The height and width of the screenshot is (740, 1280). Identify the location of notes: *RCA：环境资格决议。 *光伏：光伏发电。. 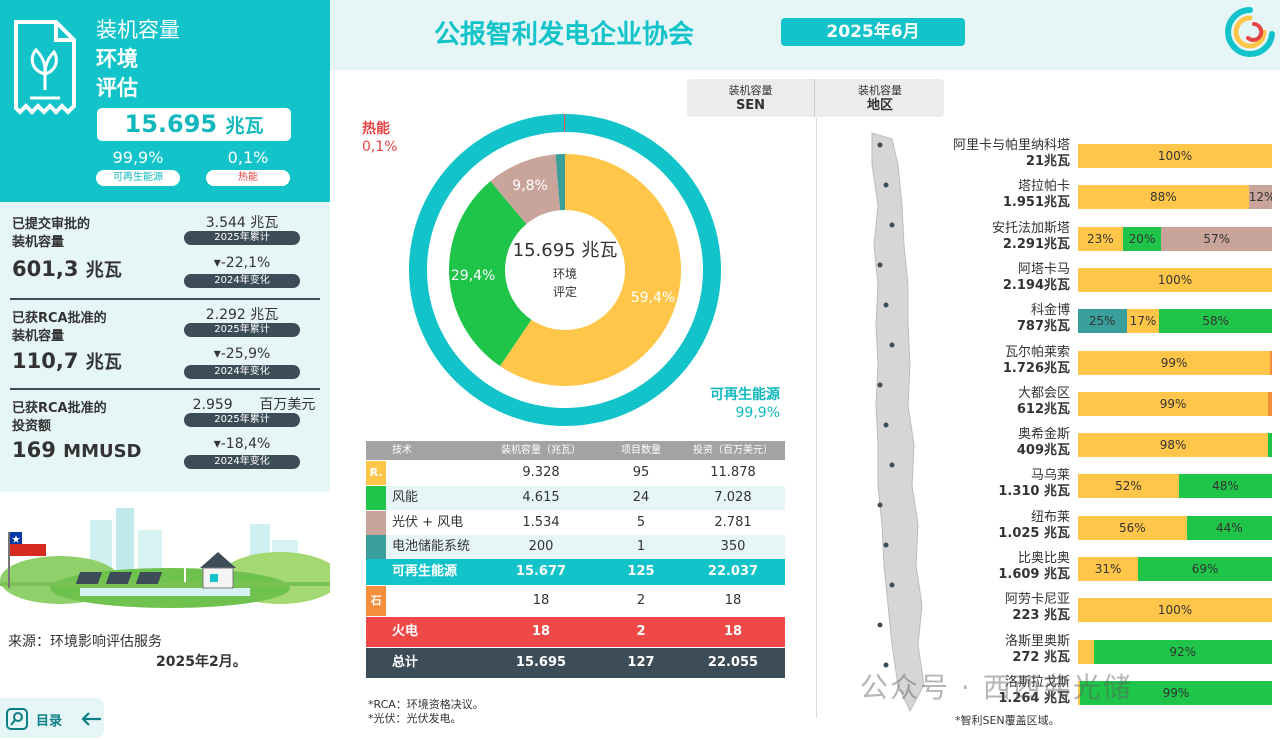
(426, 712).